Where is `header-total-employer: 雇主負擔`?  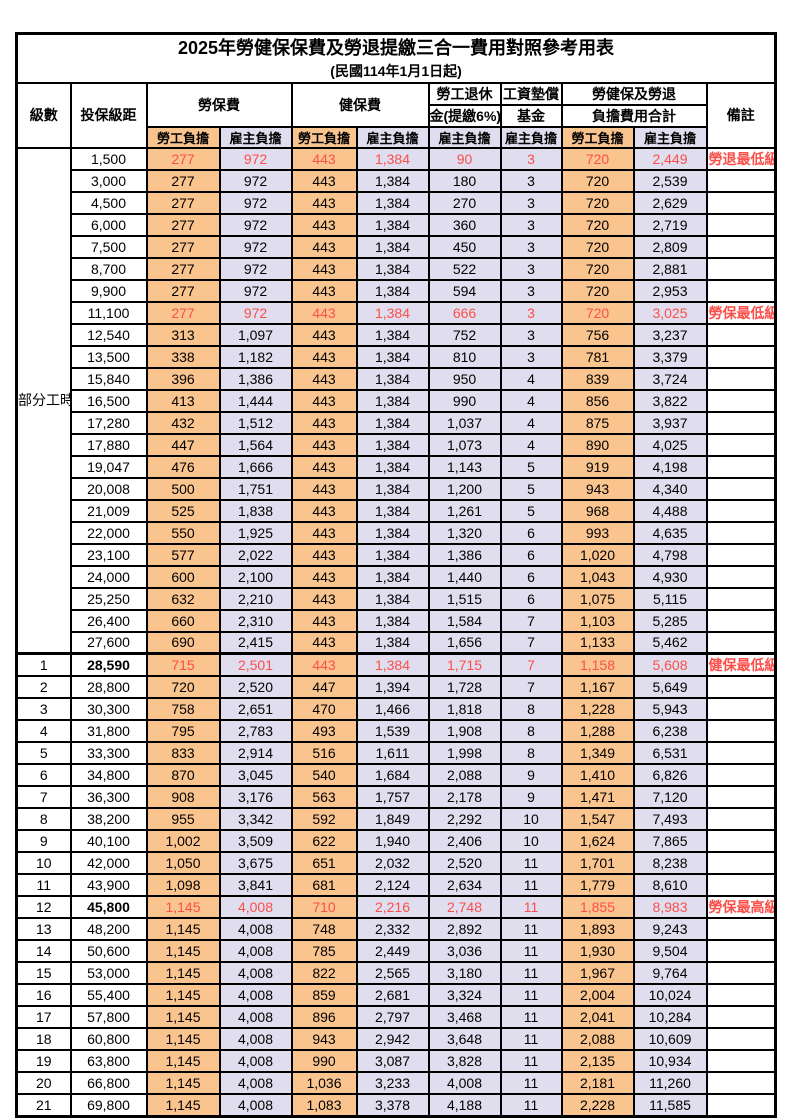
header-total-employer: 雇主負擔 is located at coordinates (670, 137).